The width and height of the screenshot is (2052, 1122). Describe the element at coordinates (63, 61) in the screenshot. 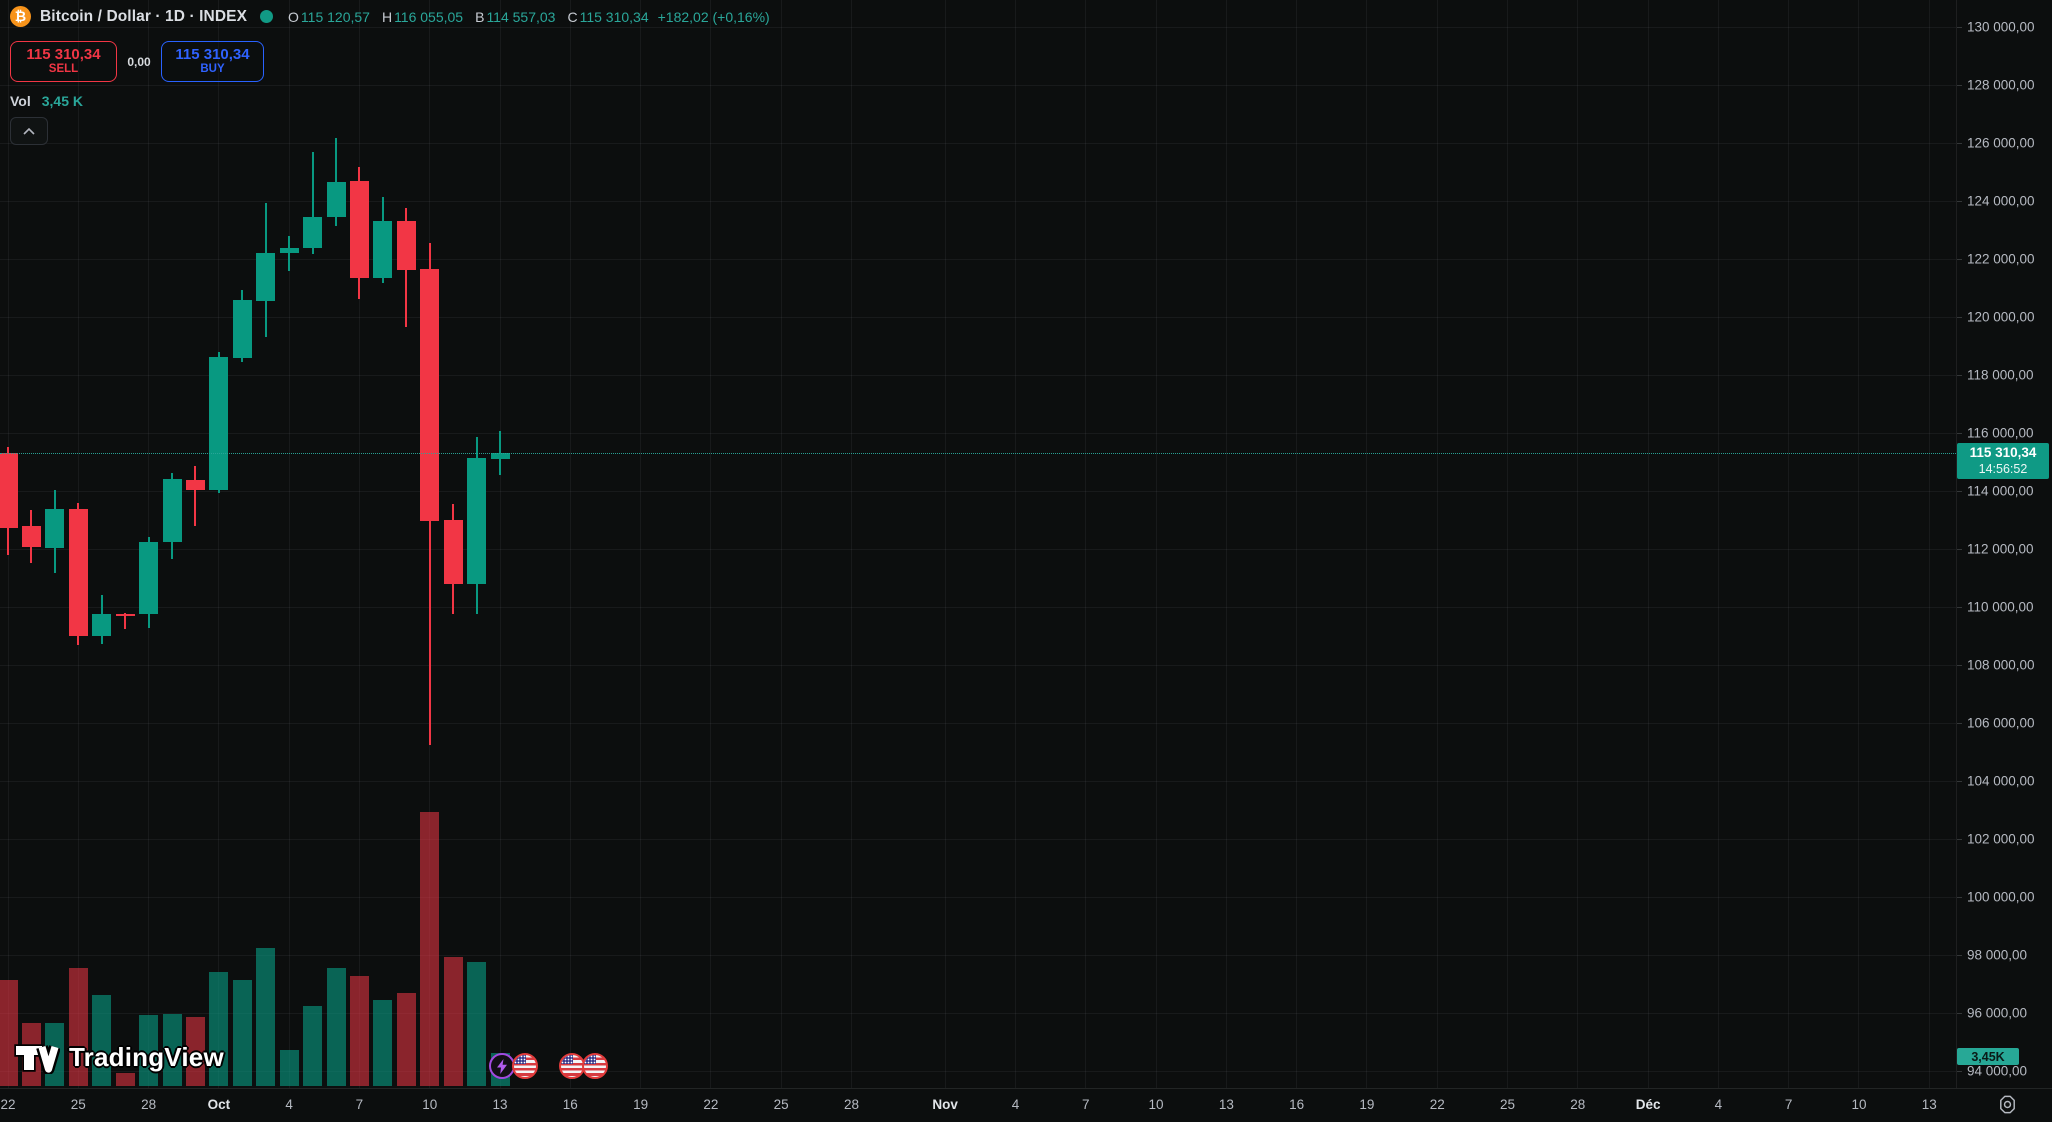

I see `sell-button: 115 310,34 SELL` at that location.